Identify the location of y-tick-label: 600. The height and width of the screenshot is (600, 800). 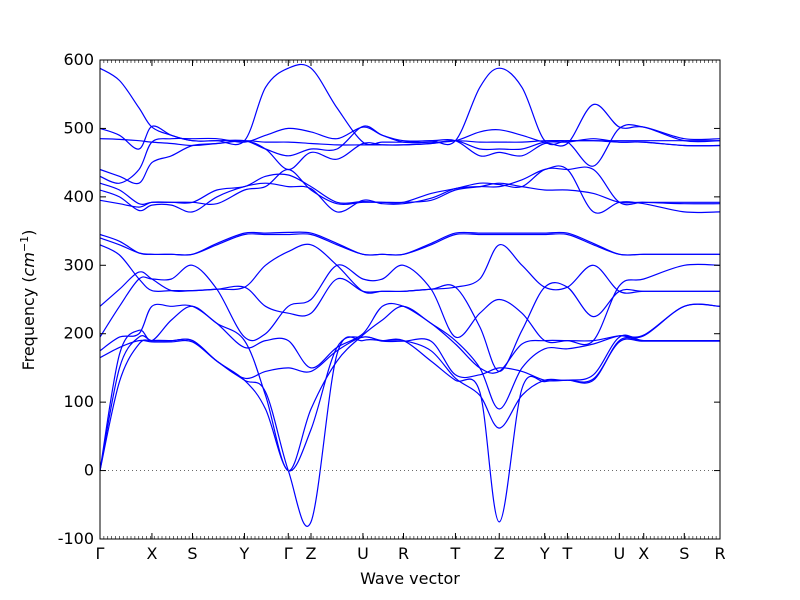
(78, 59).